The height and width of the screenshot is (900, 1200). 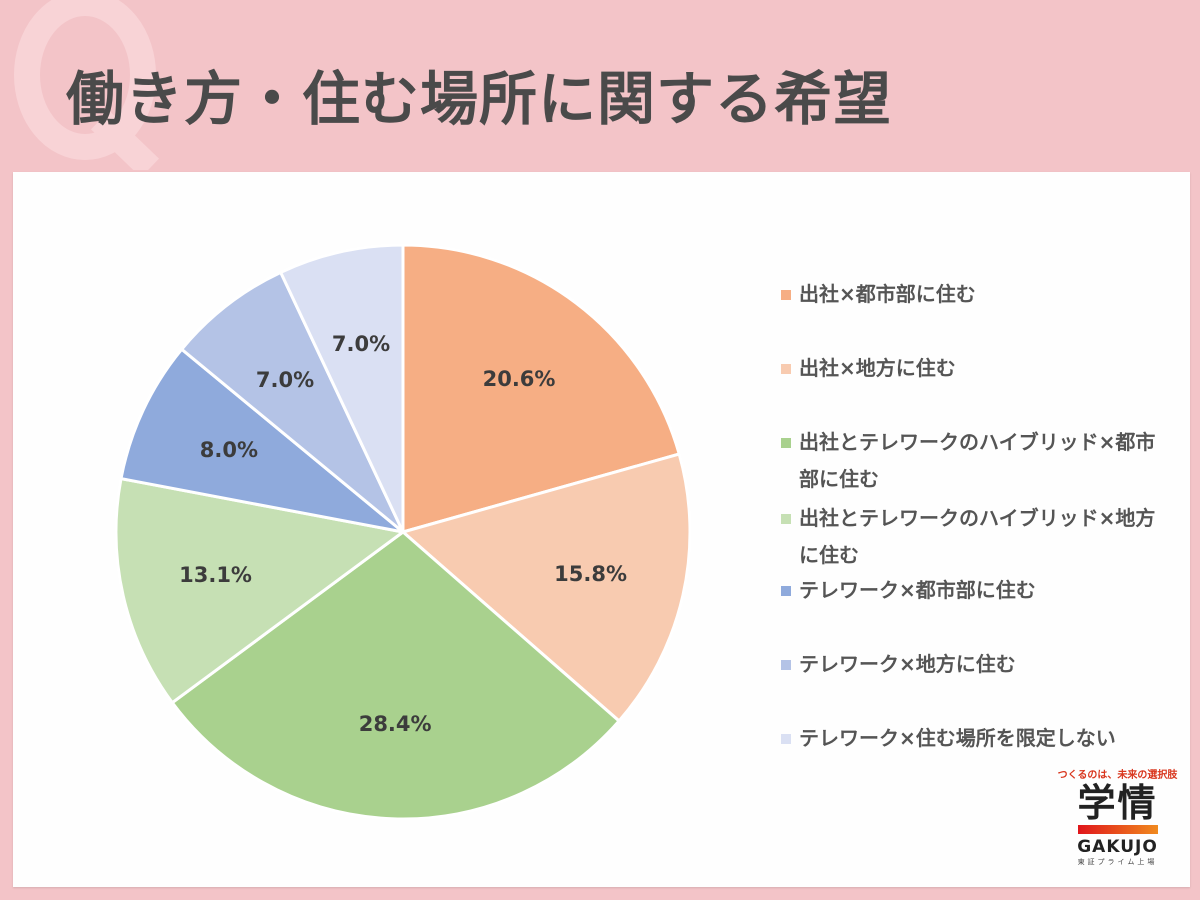 What do you see at coordinates (395, 724) in the screenshot?
I see `slice-value-label: 28.4%` at bounding box center [395, 724].